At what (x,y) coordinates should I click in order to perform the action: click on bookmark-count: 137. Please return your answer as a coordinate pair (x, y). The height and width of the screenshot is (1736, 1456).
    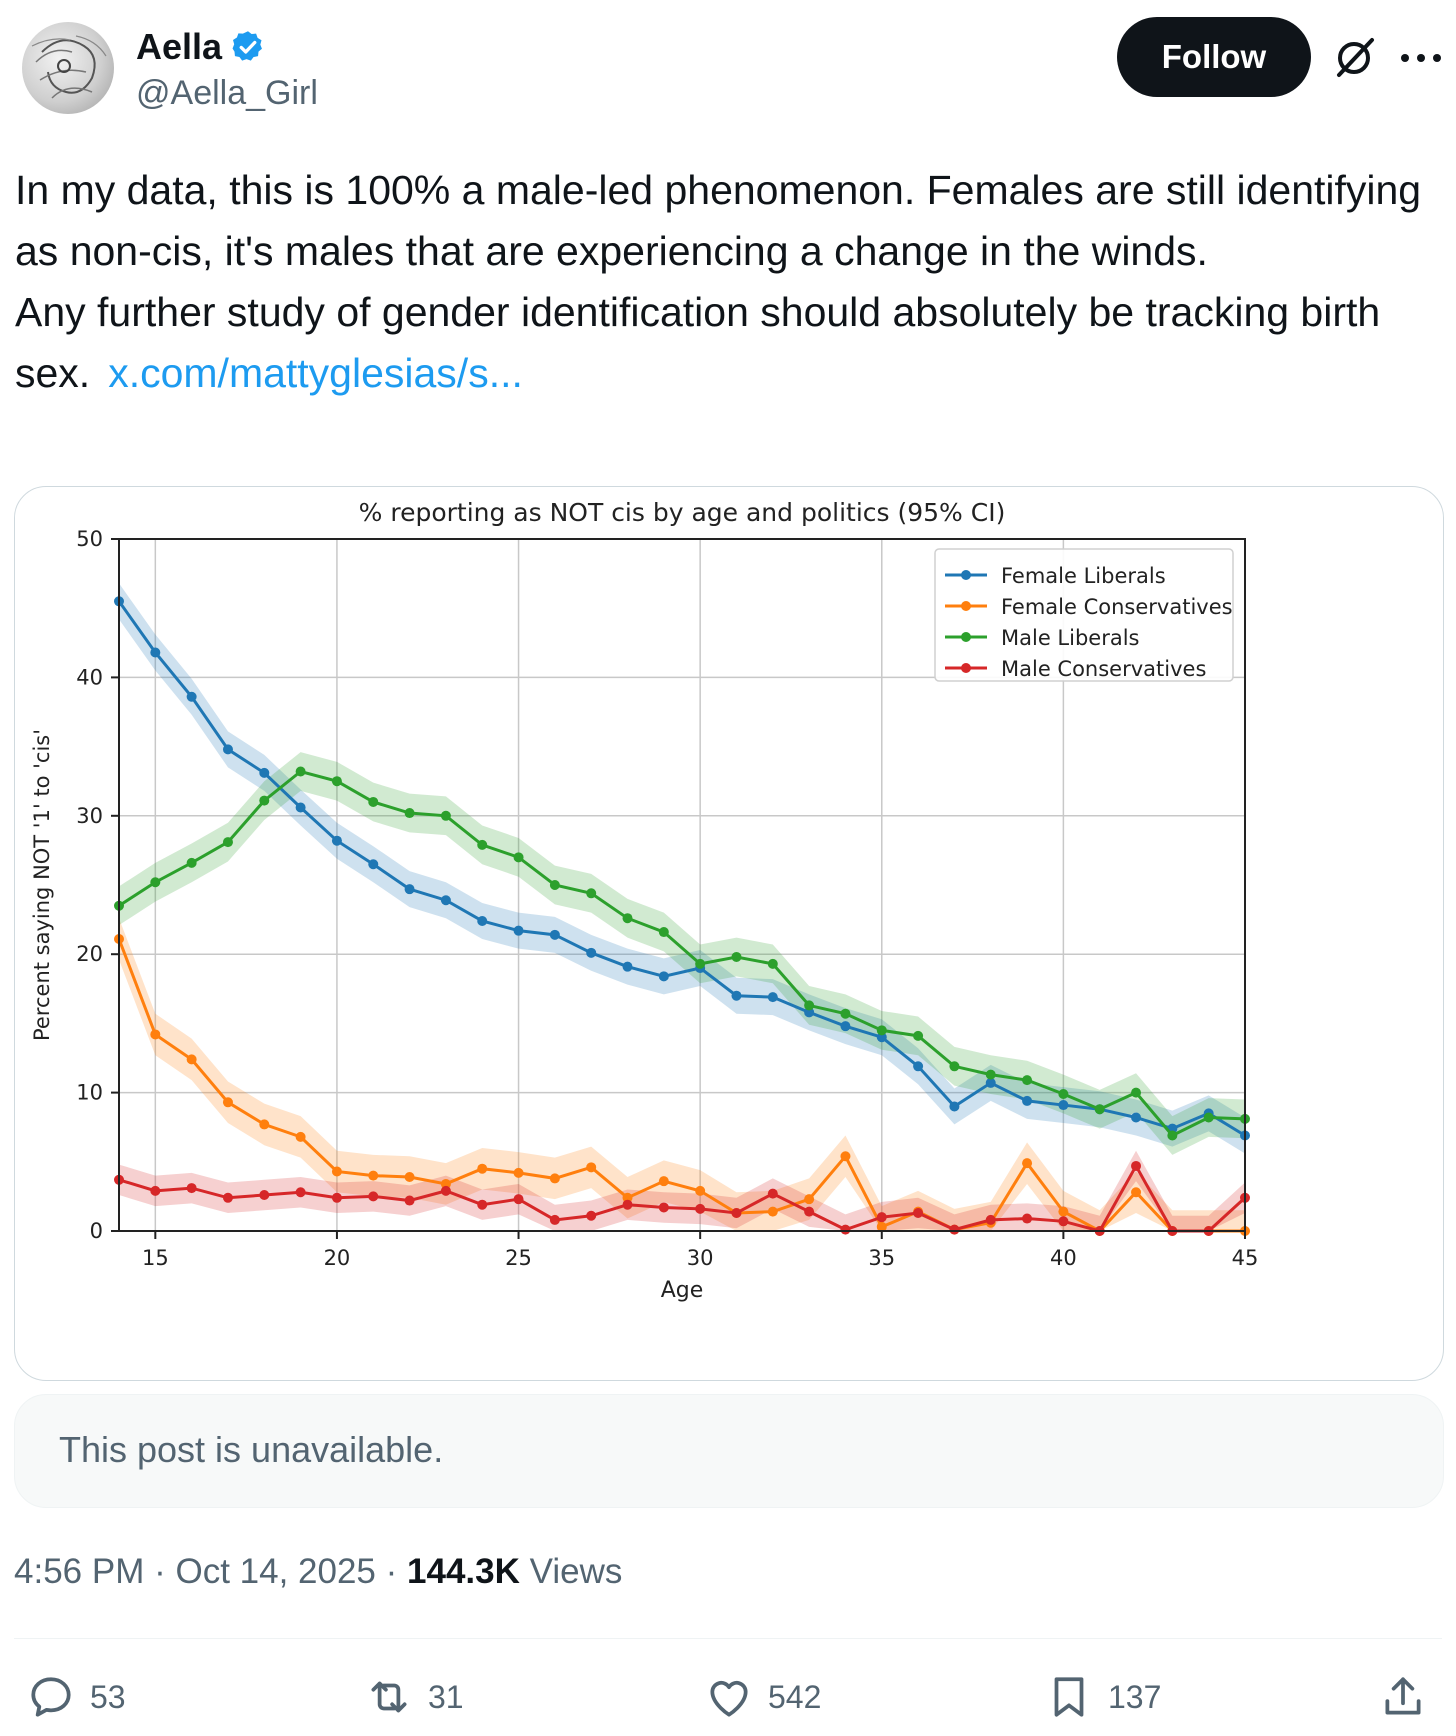
    Looking at the image, I should click on (1135, 1696).